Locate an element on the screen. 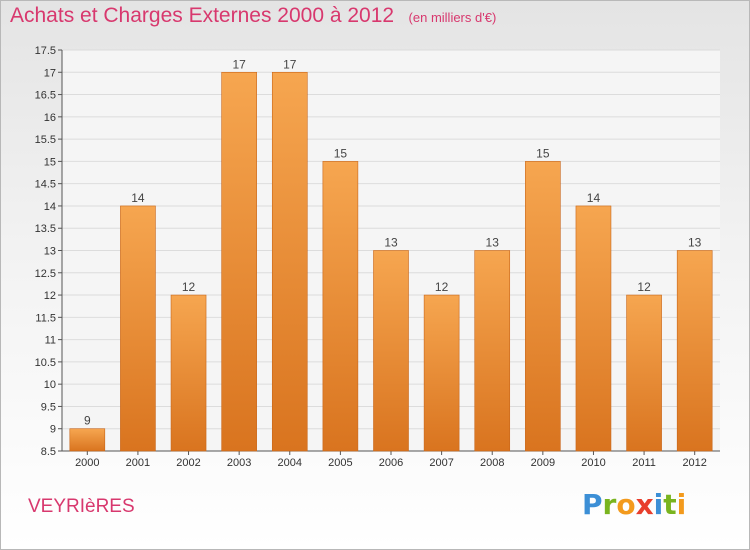 The height and width of the screenshot is (550, 750). proxiti-logo: Proxiti is located at coordinates (634, 504).